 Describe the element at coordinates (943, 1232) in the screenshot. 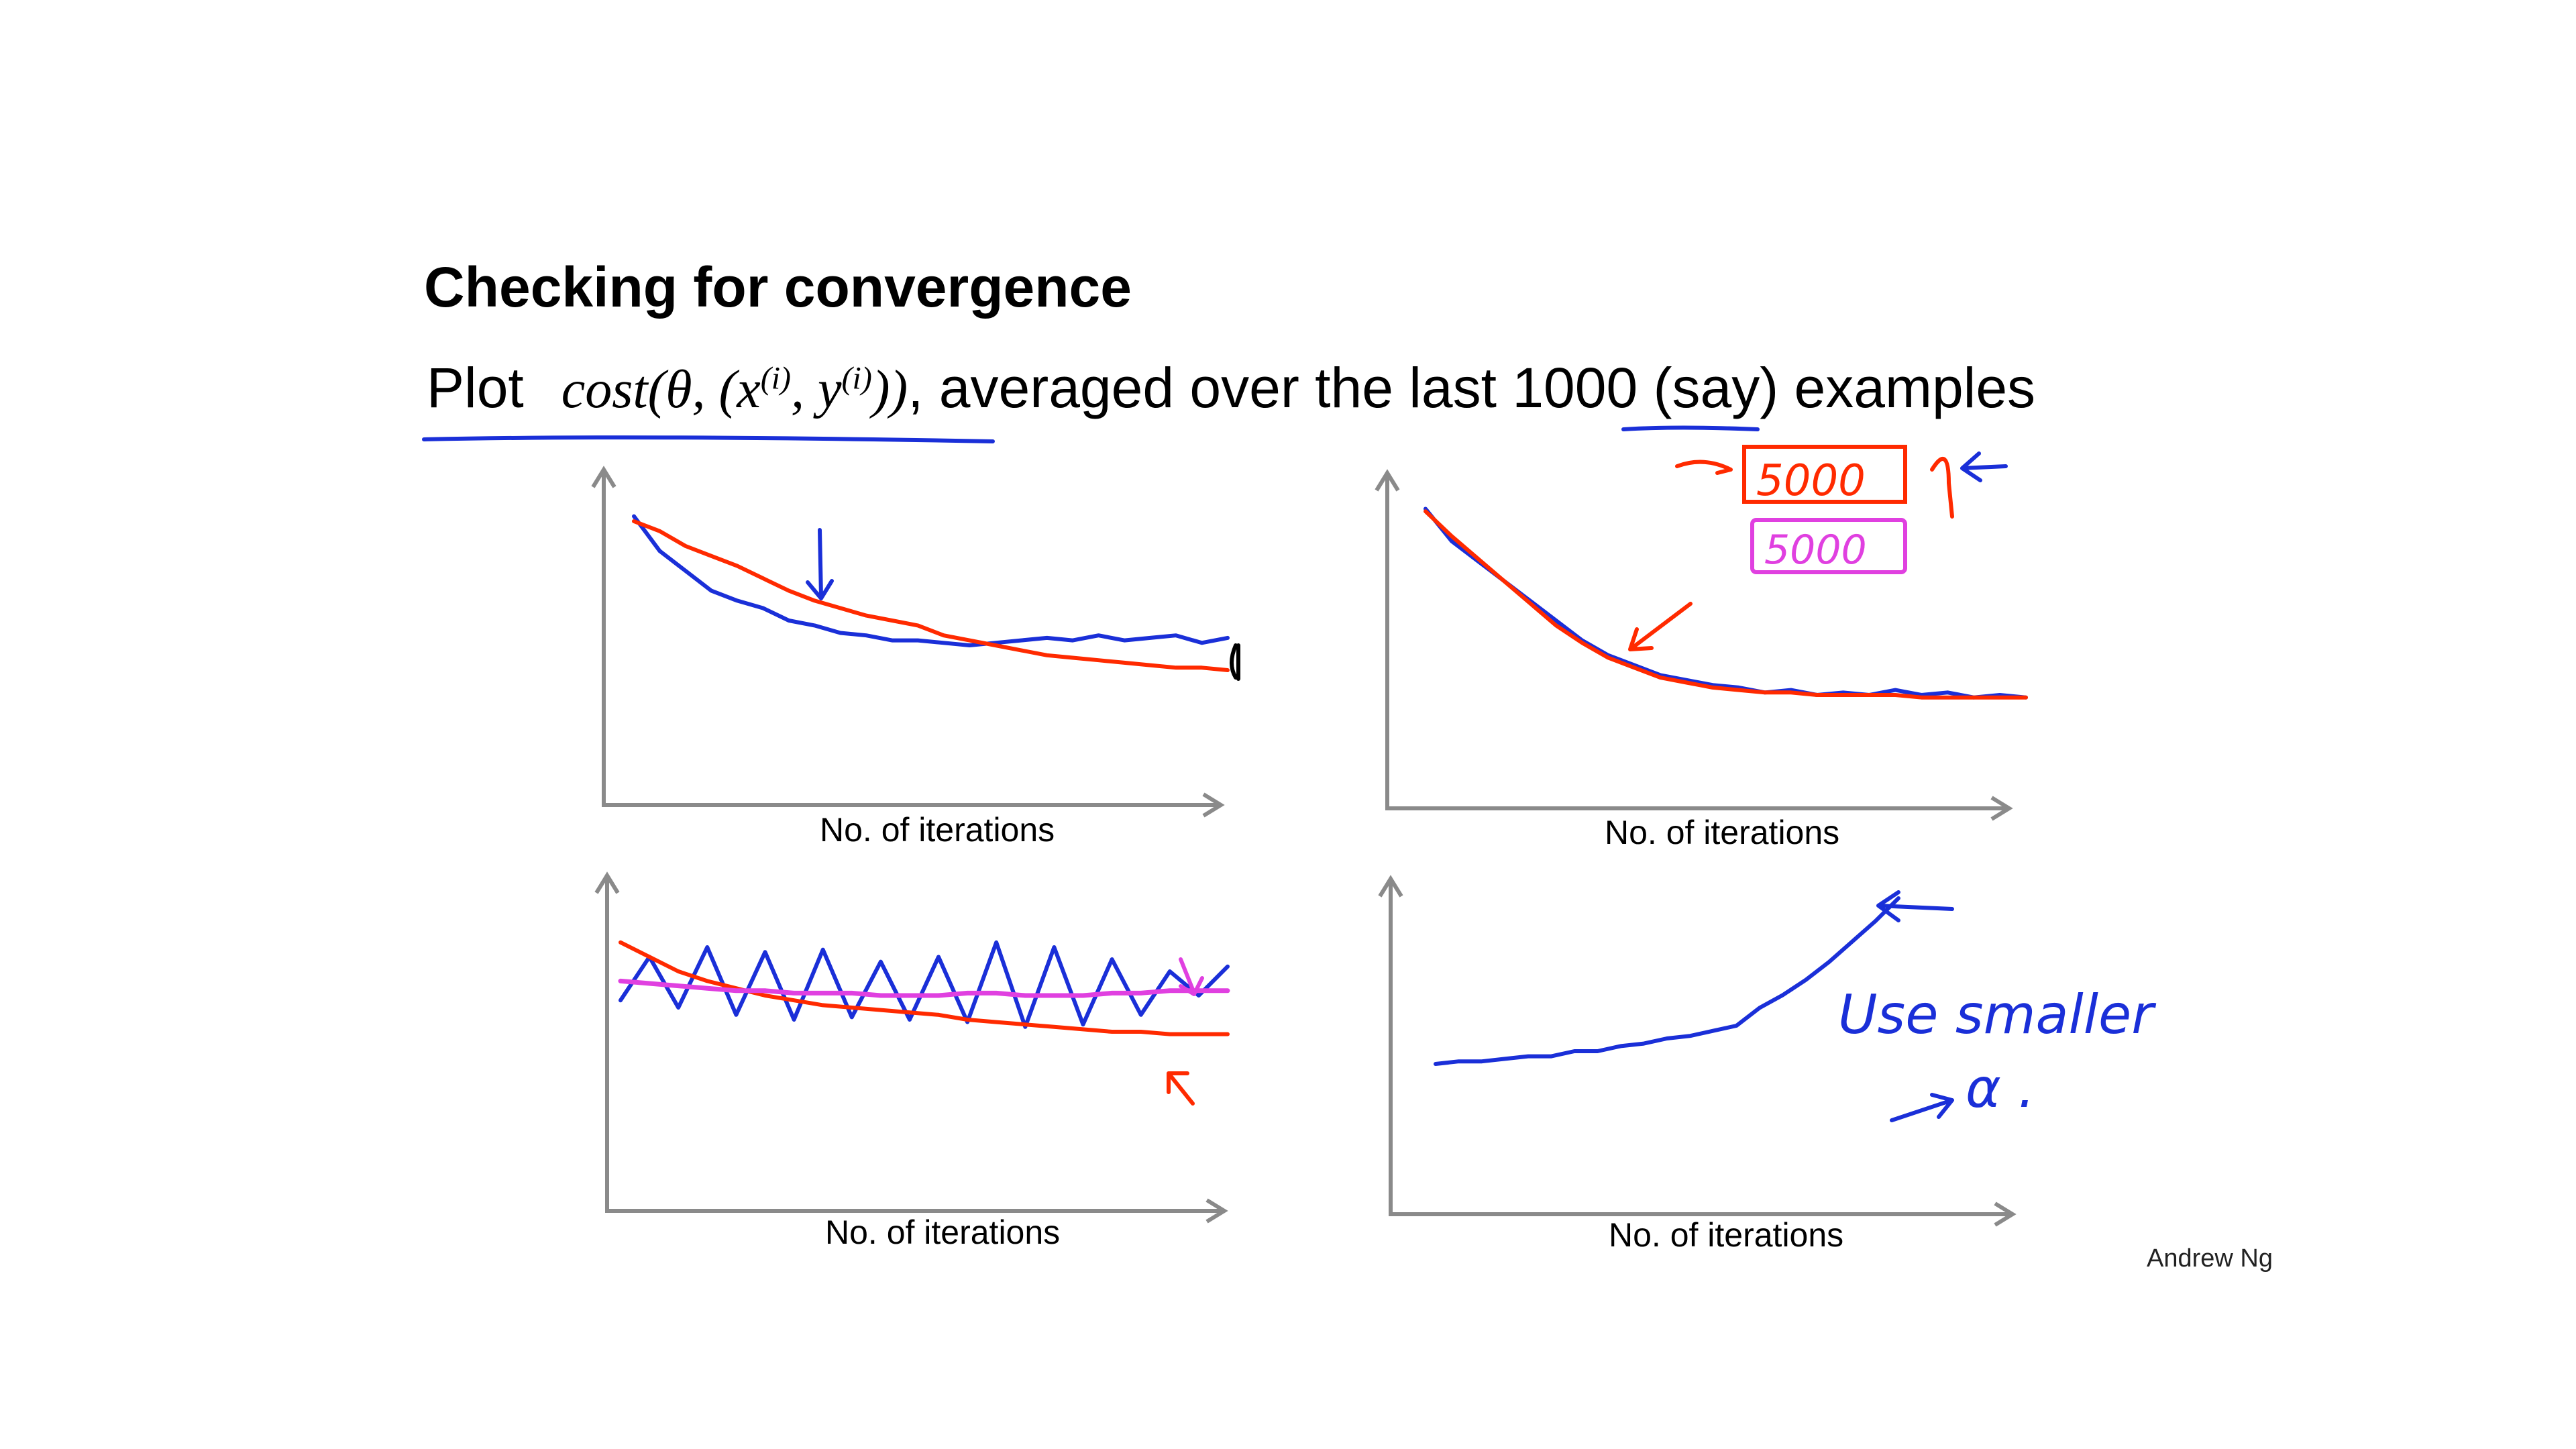

I see `xlabel-chart-3: No. of iterations` at that location.